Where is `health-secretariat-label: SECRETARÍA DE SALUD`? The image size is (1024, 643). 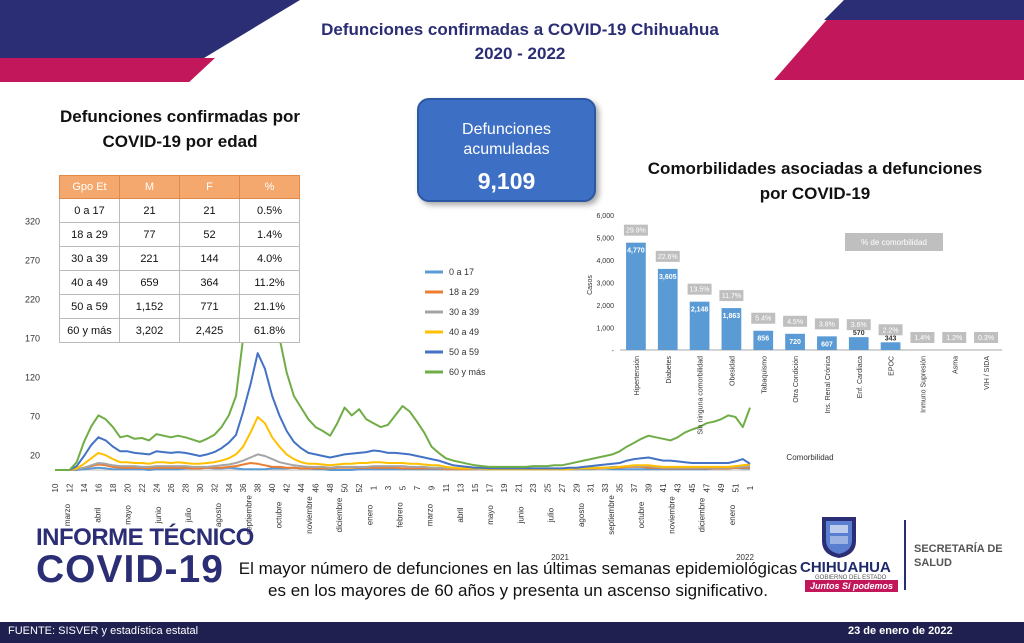 health-secretariat-label: SECRETARÍA DE SALUD is located at coordinates (958, 556).